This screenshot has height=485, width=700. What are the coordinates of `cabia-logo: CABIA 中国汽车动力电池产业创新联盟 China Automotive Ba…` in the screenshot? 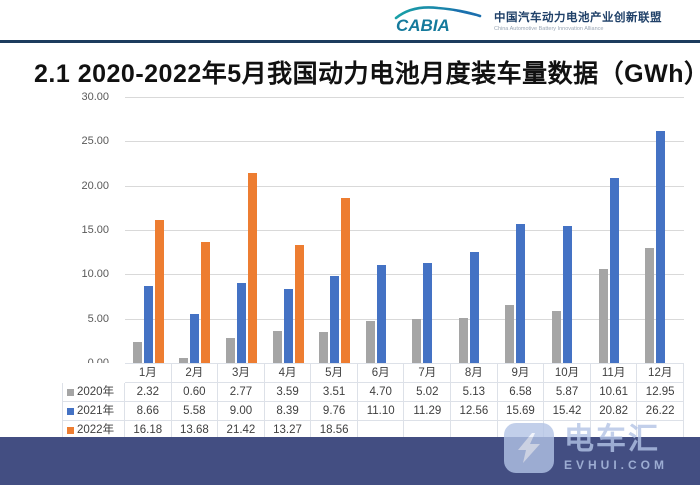 It's located at (526, 20).